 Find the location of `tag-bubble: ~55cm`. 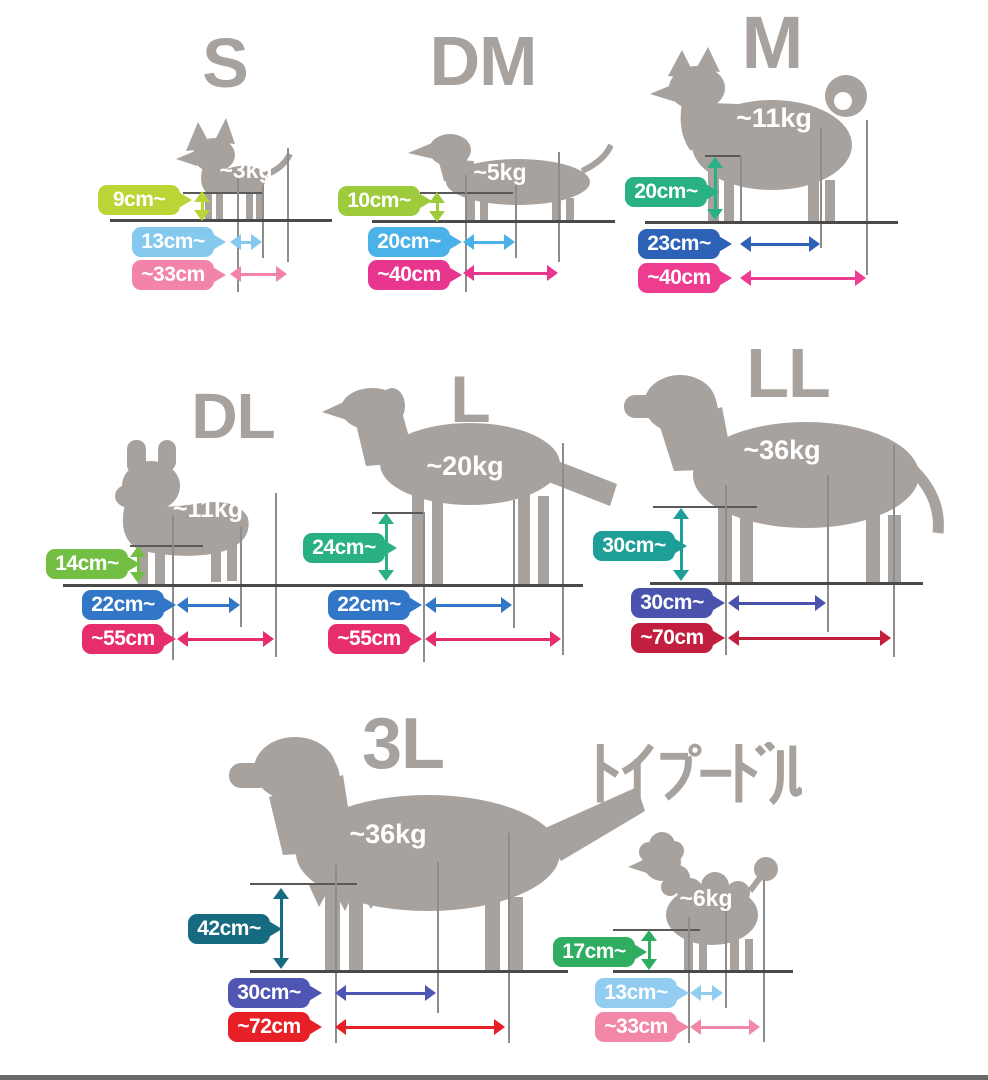

tag-bubble: ~55cm is located at coordinates (123, 639).